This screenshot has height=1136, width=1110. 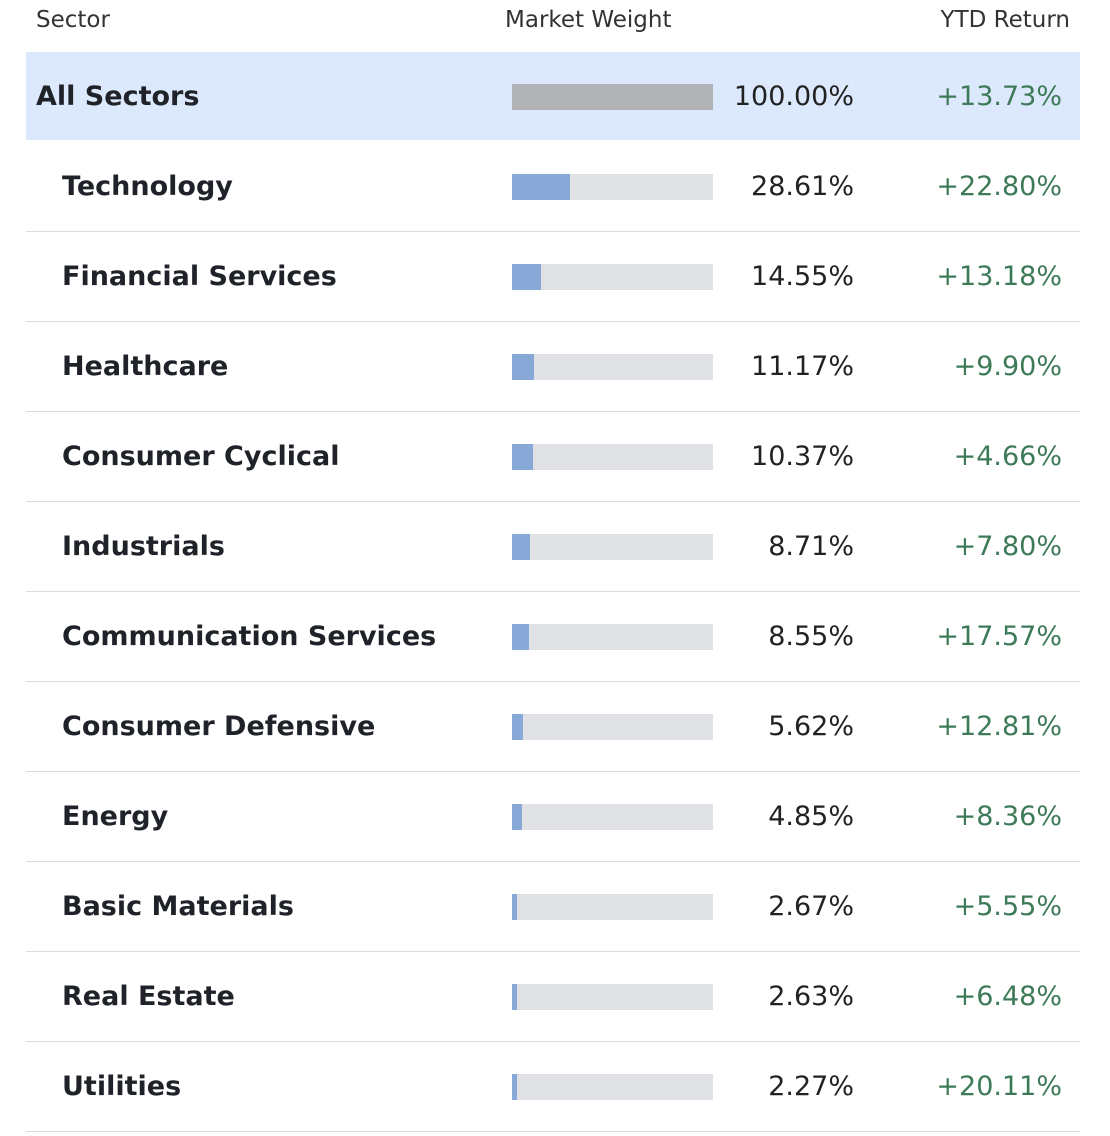 I want to click on ytd-return: +5.55%, so click(x=1007, y=906).